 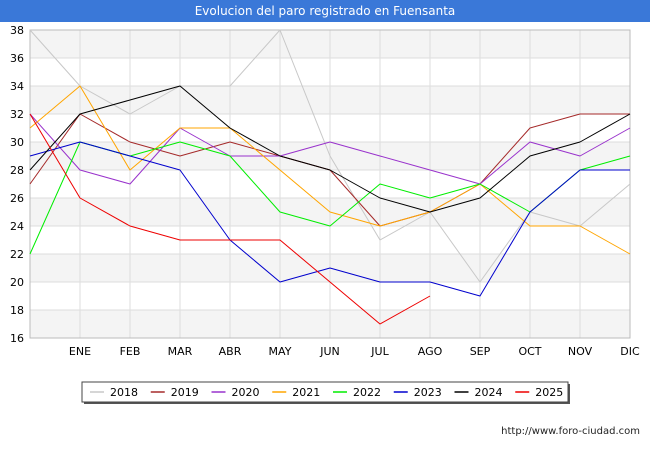 What do you see at coordinates (306, 392) in the screenshot?
I see `legend-label-2021: 2021` at bounding box center [306, 392].